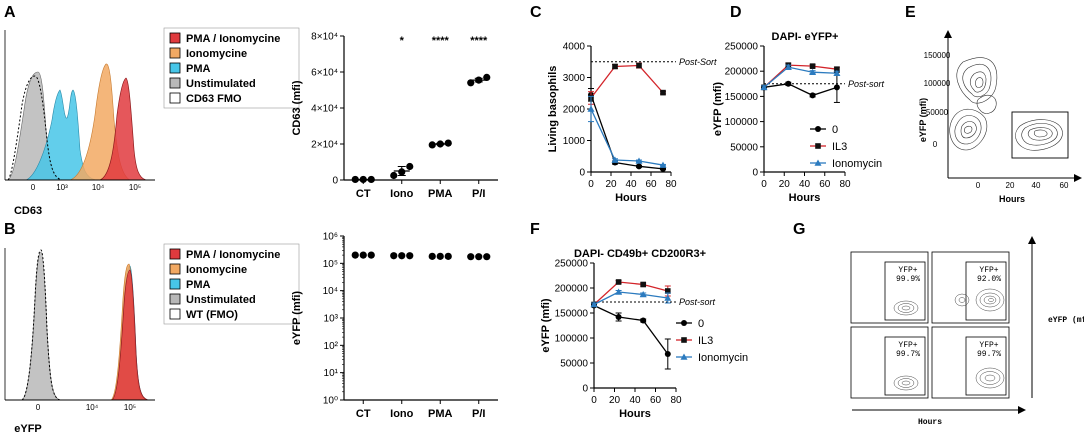  What do you see at coordinates (535, 229) in the screenshot?
I see `panel-label-f: F` at bounding box center [535, 229].